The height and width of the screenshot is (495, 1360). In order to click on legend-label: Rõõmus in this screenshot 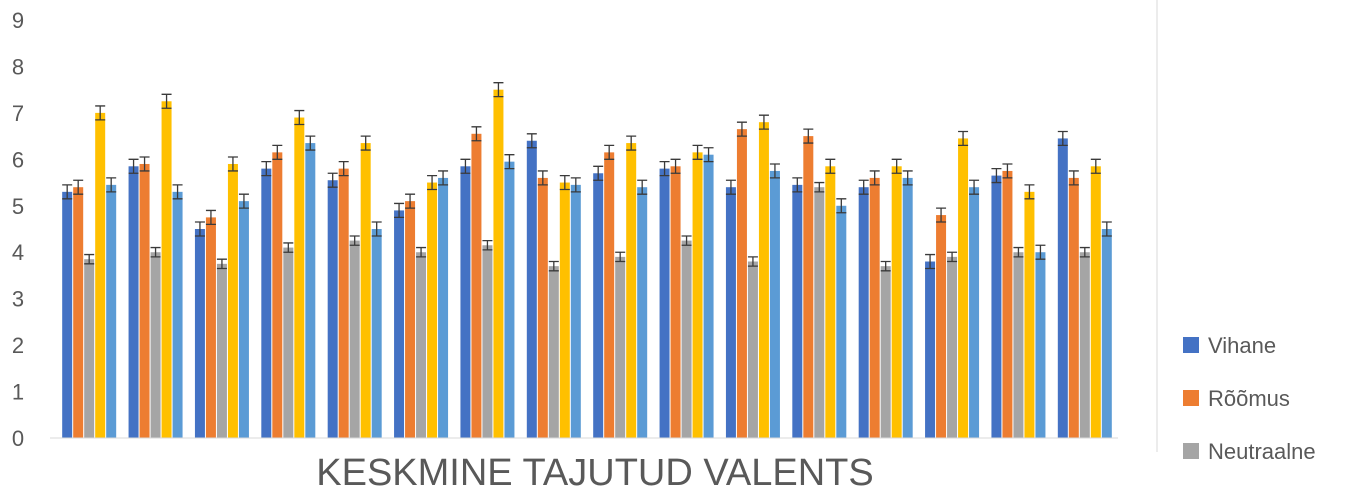, I will do `click(1249, 398)`.